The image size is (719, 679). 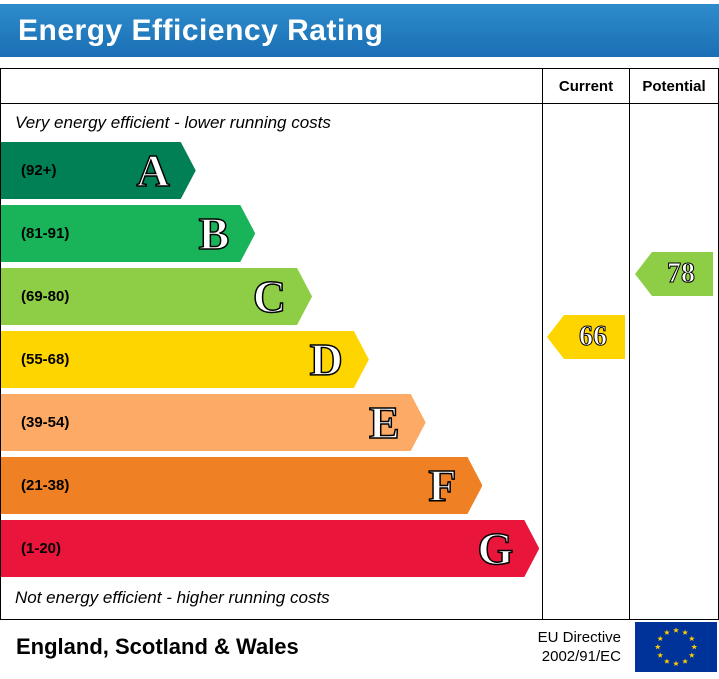 I want to click on eu-flag-icon, so click(x=676, y=647).